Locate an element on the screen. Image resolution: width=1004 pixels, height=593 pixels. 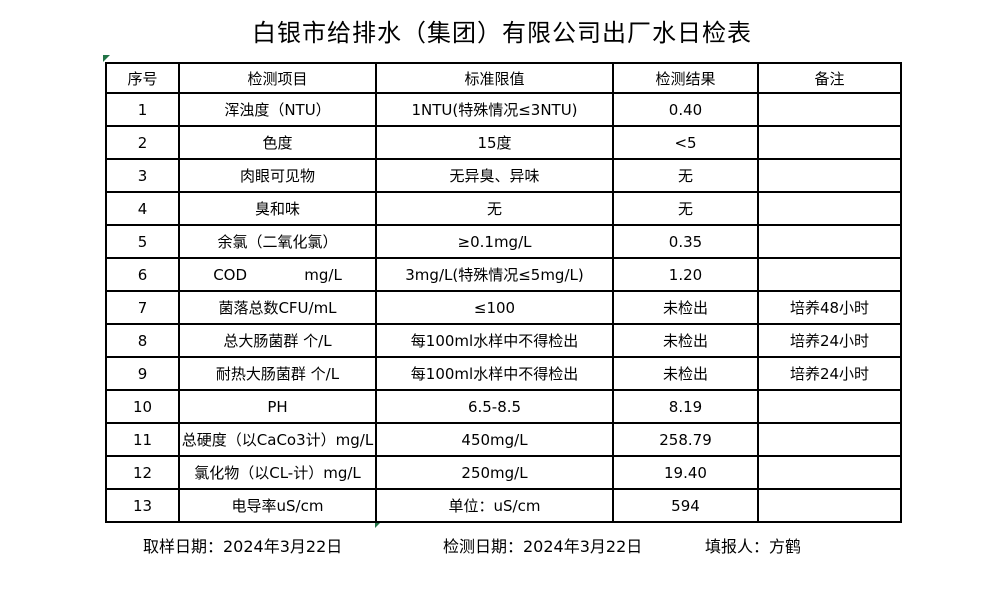
cell-item: 肉眼可见物 is located at coordinates (277, 175).